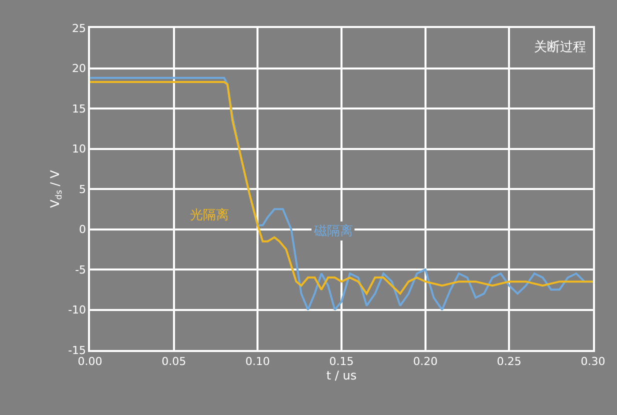  Describe the element at coordinates (341, 375) in the screenshot. I see `x-axis-title: t / us` at that location.